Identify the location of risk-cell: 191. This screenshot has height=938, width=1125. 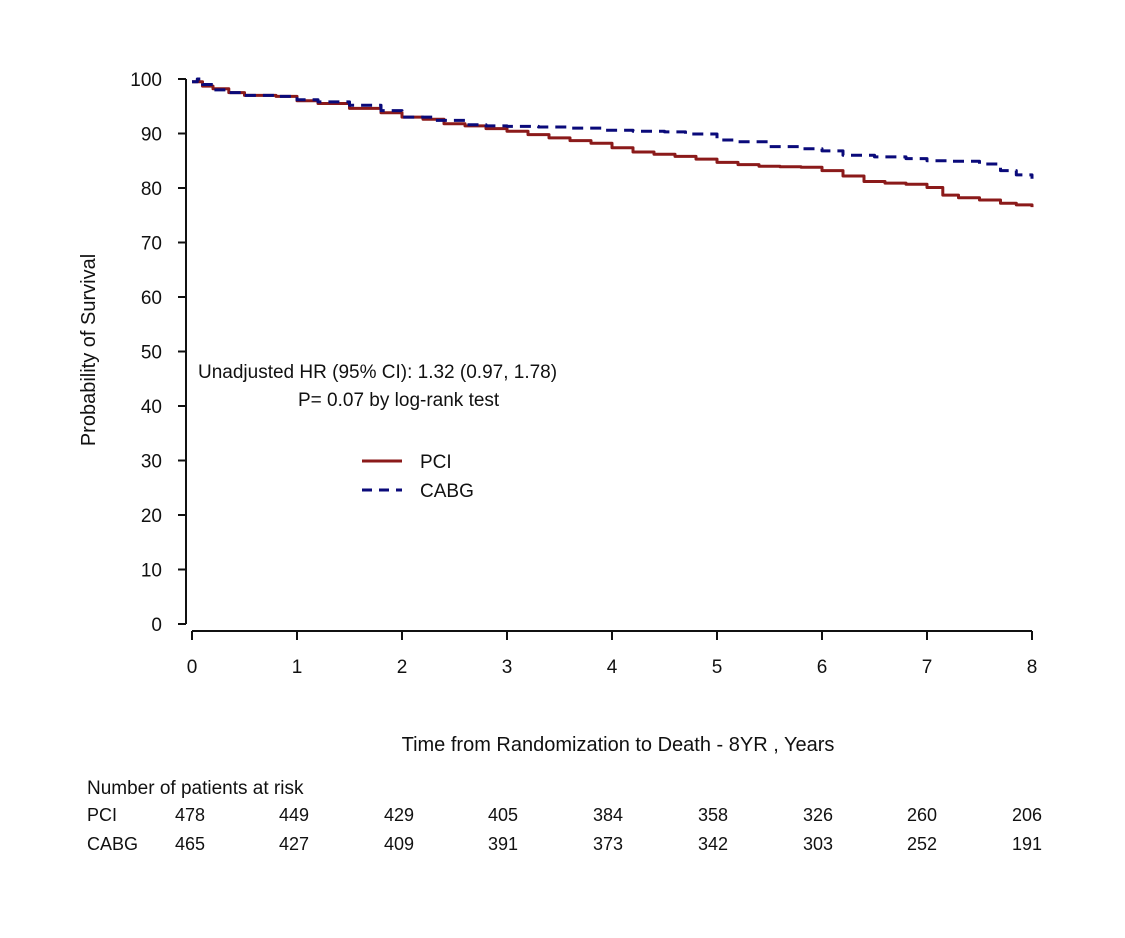
(1027, 844).